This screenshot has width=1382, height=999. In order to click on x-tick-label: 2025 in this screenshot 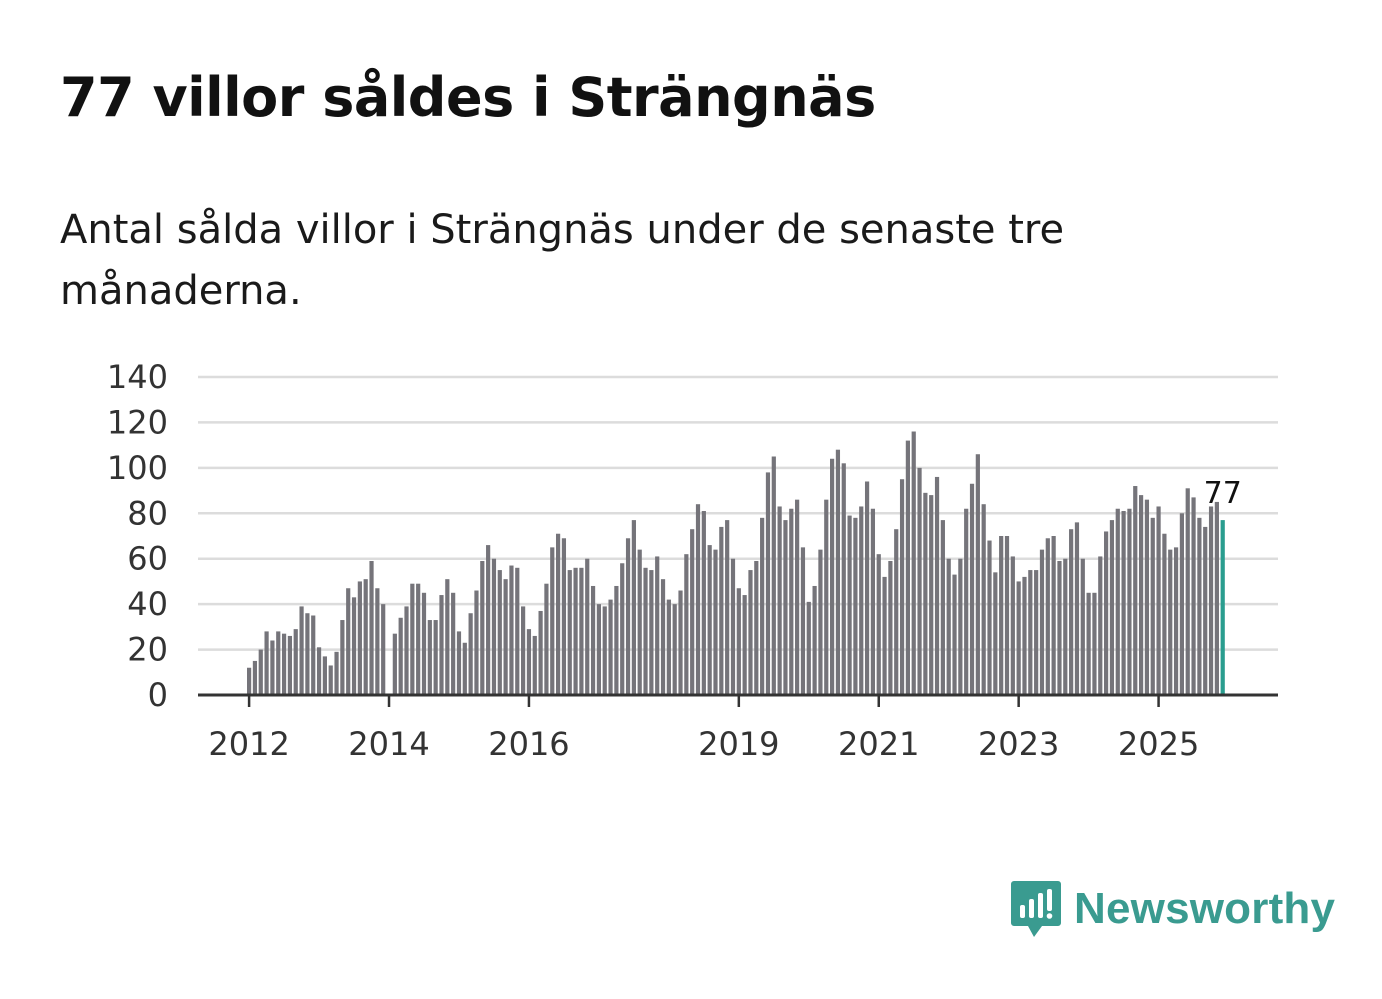, I will do `click(1158, 744)`.